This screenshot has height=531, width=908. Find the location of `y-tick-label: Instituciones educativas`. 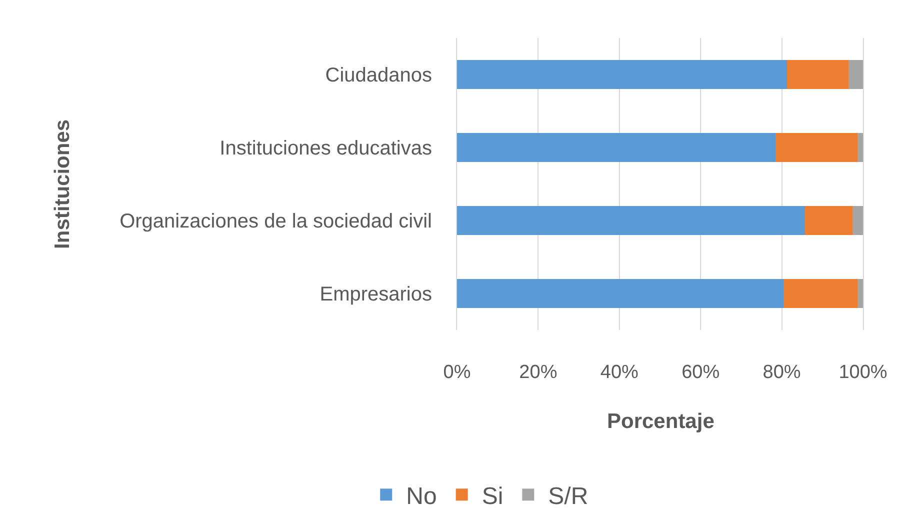

y-tick-label: Instituciones educativas is located at coordinates (326, 149).